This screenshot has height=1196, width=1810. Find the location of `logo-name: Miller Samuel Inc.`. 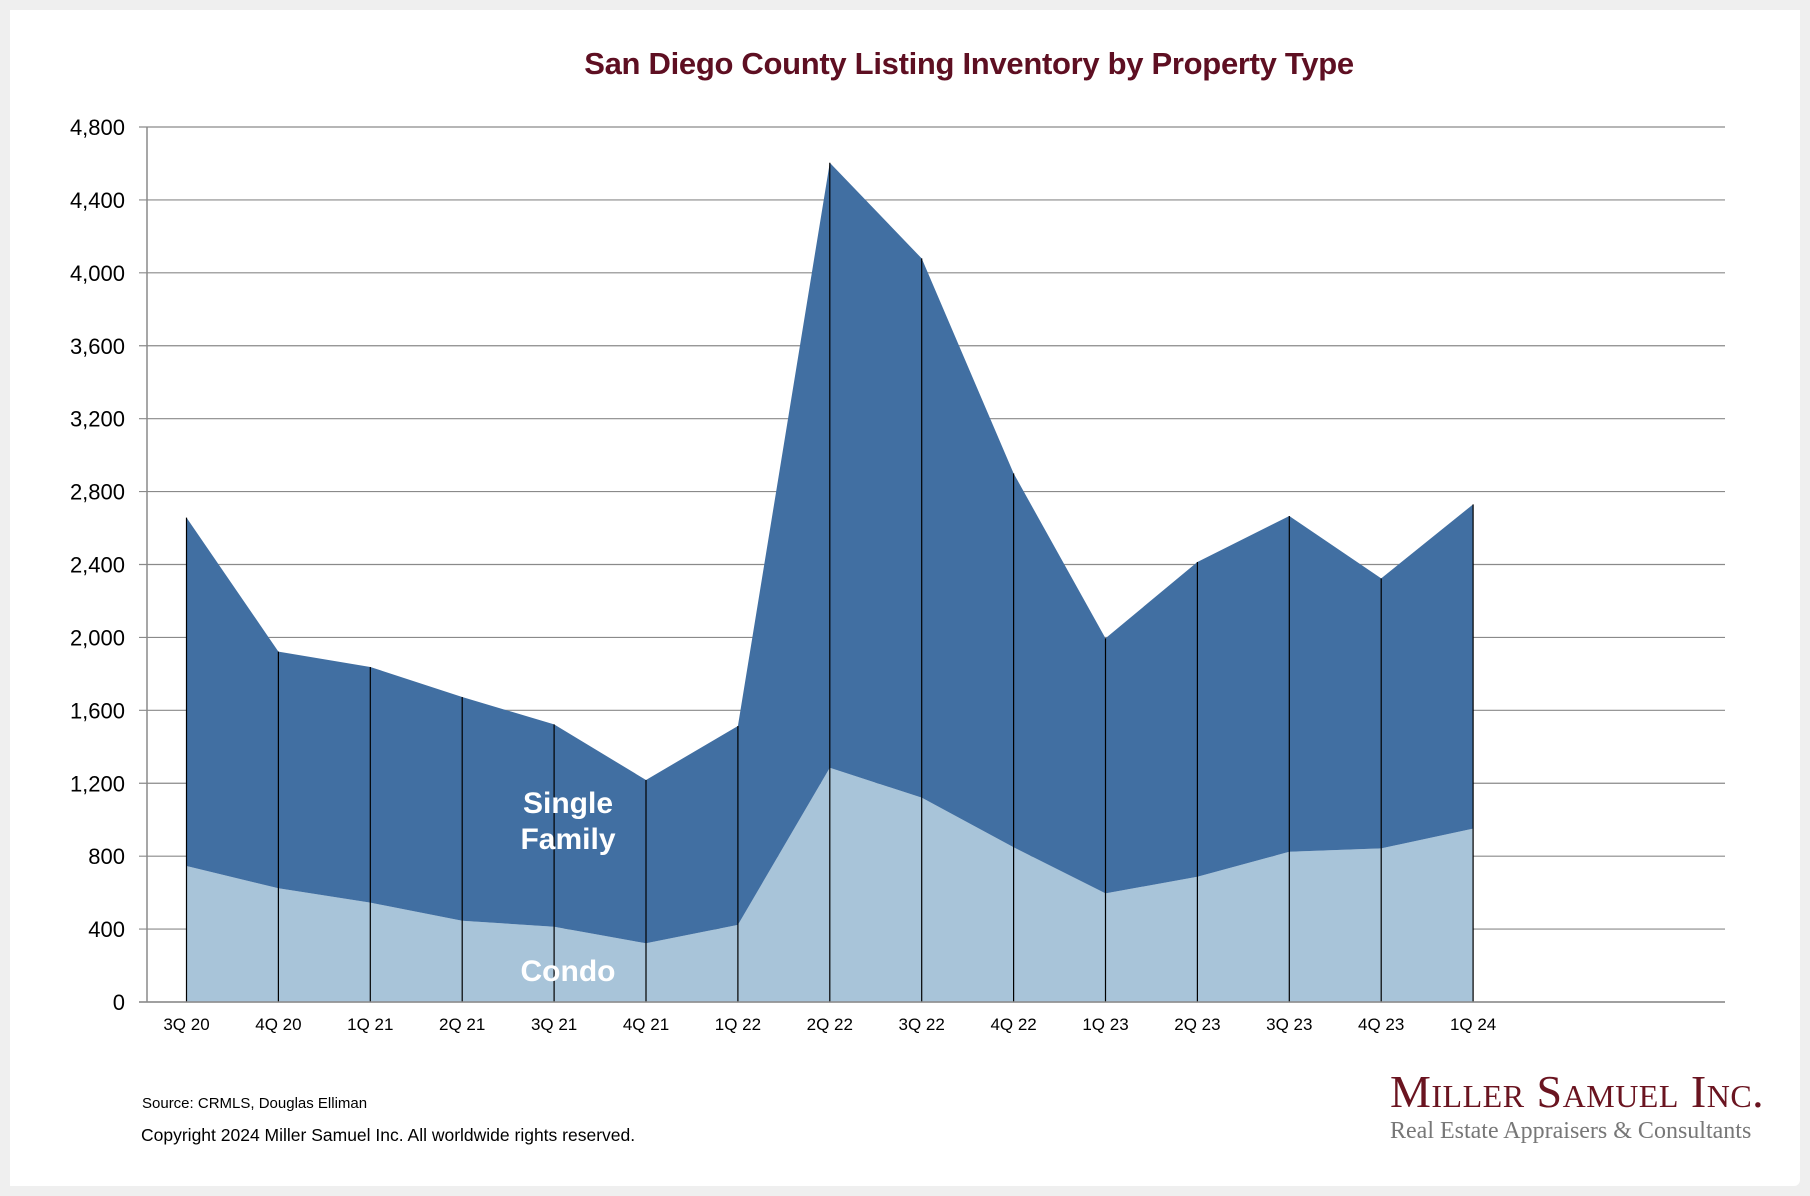

logo-name: Miller Samuel Inc. is located at coordinates (1577, 1091).